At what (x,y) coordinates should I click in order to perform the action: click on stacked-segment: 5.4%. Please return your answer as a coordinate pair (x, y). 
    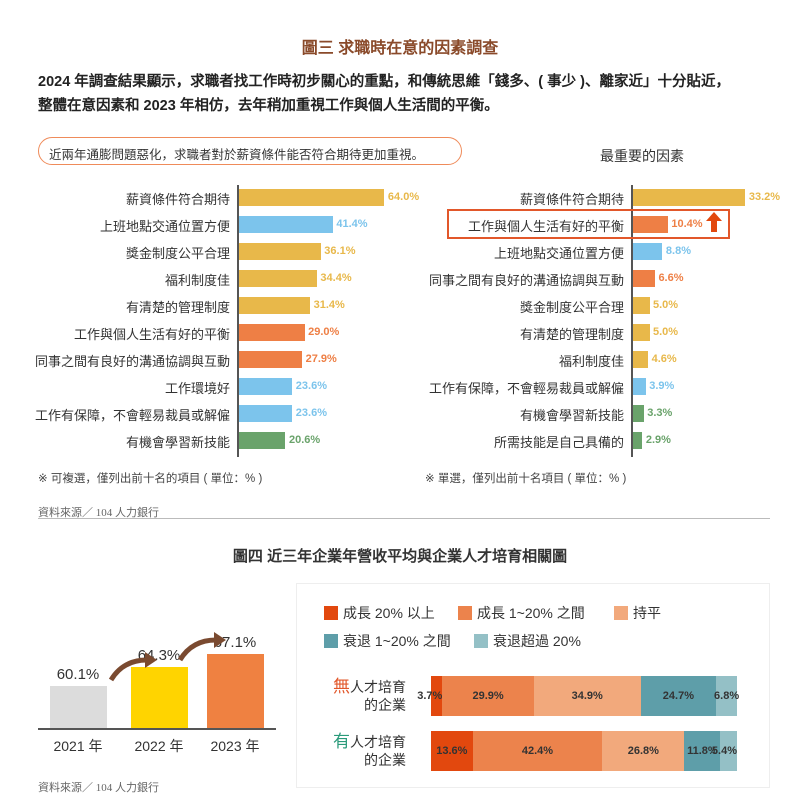
    Looking at the image, I should click on (724, 751).